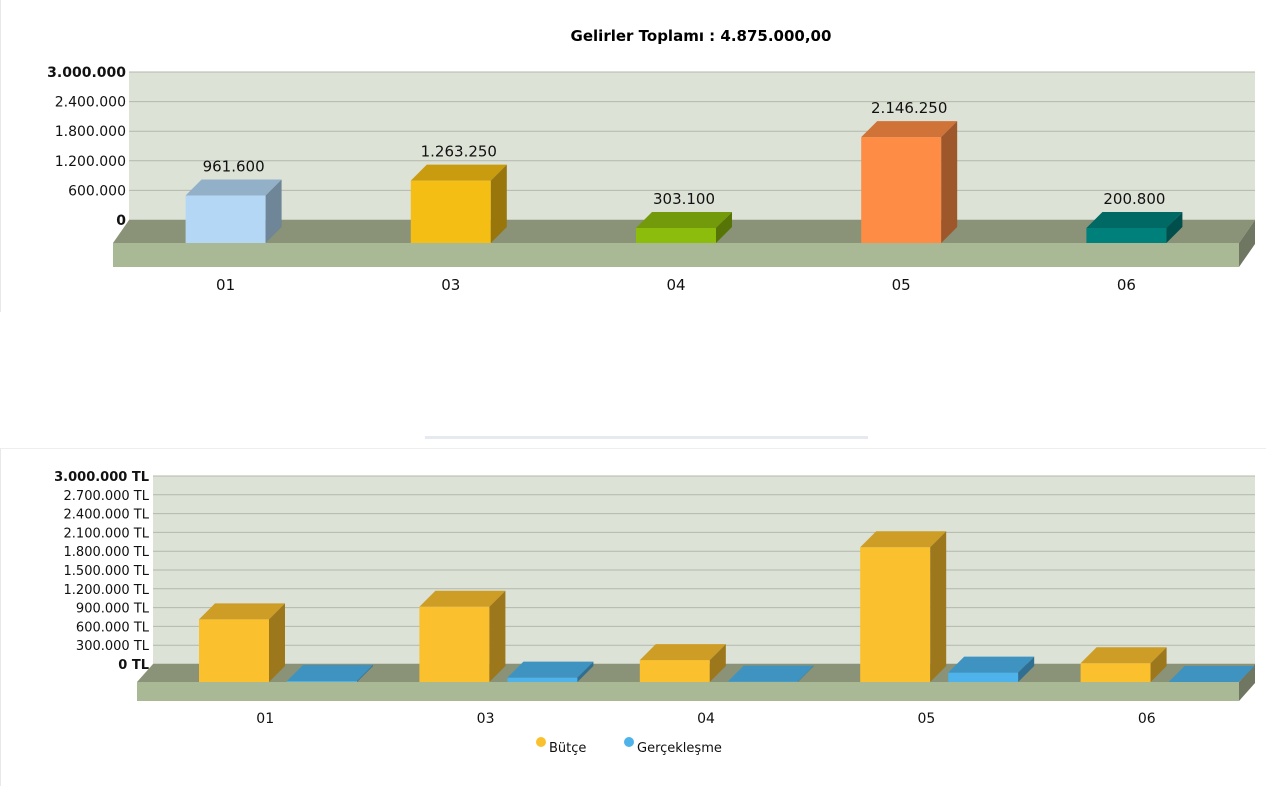 The image size is (1266, 791). What do you see at coordinates (234, 167) in the screenshot?
I see `data-label: 961.600` at bounding box center [234, 167].